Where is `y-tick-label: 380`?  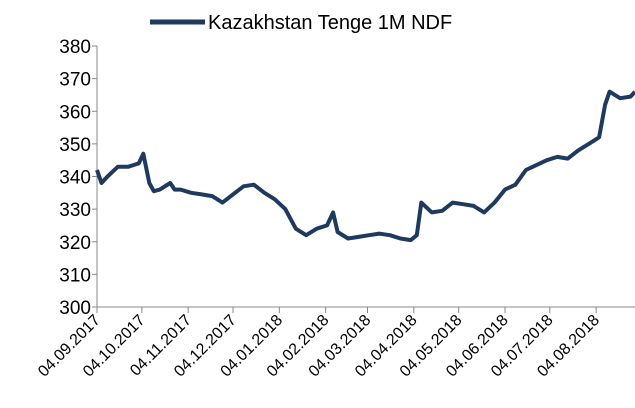
y-tick-label: 380 is located at coordinates (75, 47).